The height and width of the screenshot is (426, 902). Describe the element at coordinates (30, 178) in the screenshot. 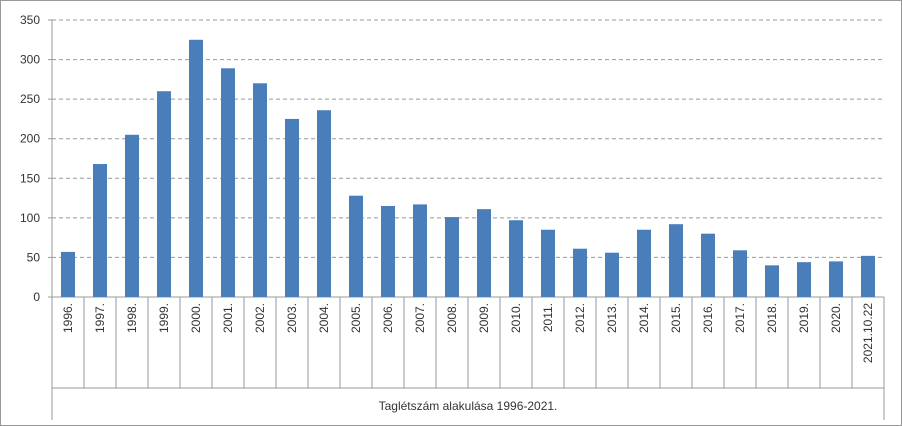

I see `y-tick-label: 150` at that location.